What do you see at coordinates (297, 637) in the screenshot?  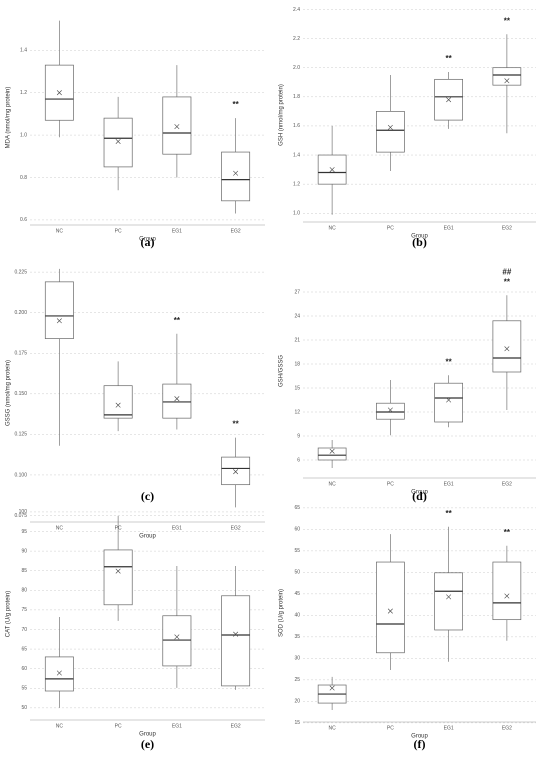 I see `y-tick-label: 35` at bounding box center [297, 637].